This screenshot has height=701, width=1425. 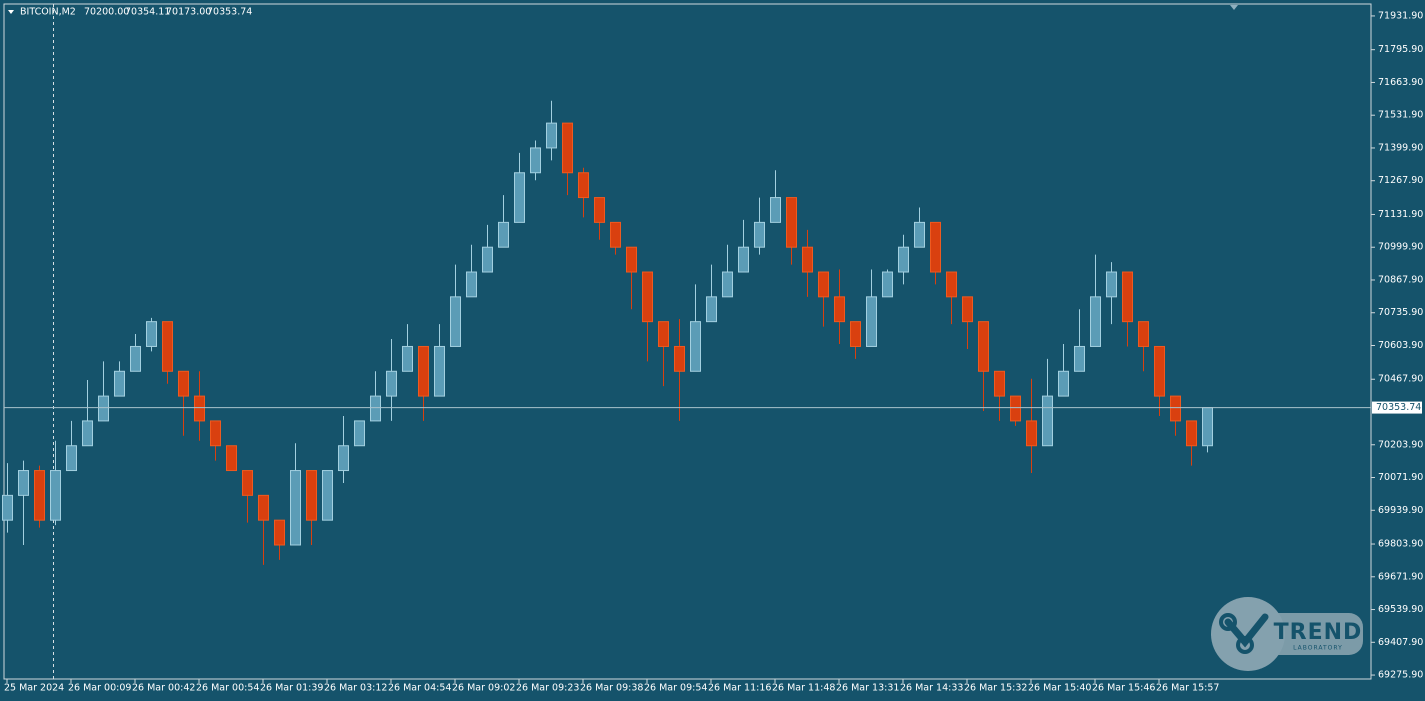 What do you see at coordinates (1400, 379) in the screenshot?
I see `y-tick-label: 70467.90` at bounding box center [1400, 379].